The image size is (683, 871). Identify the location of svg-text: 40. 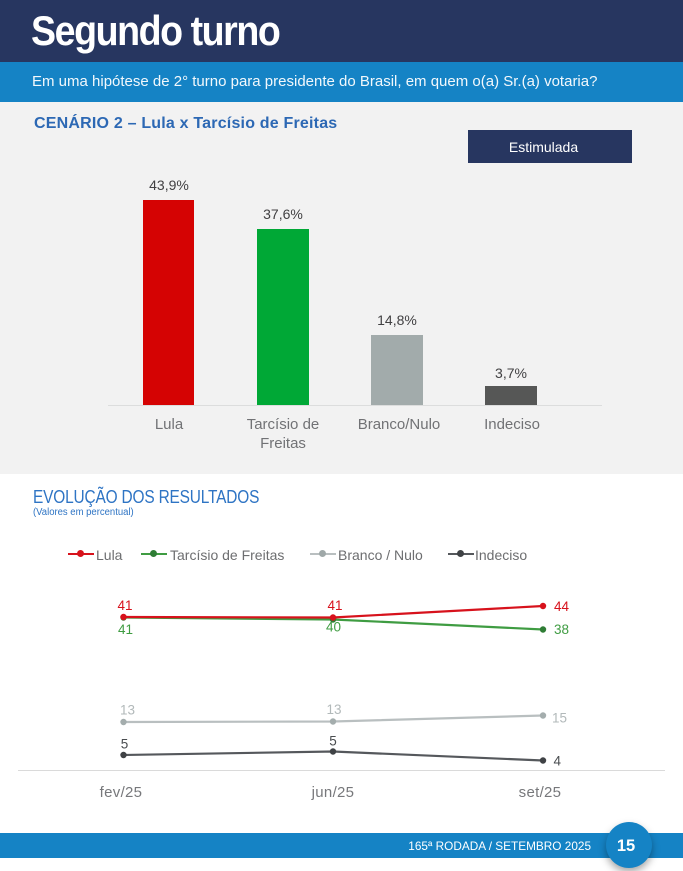
(333, 627).